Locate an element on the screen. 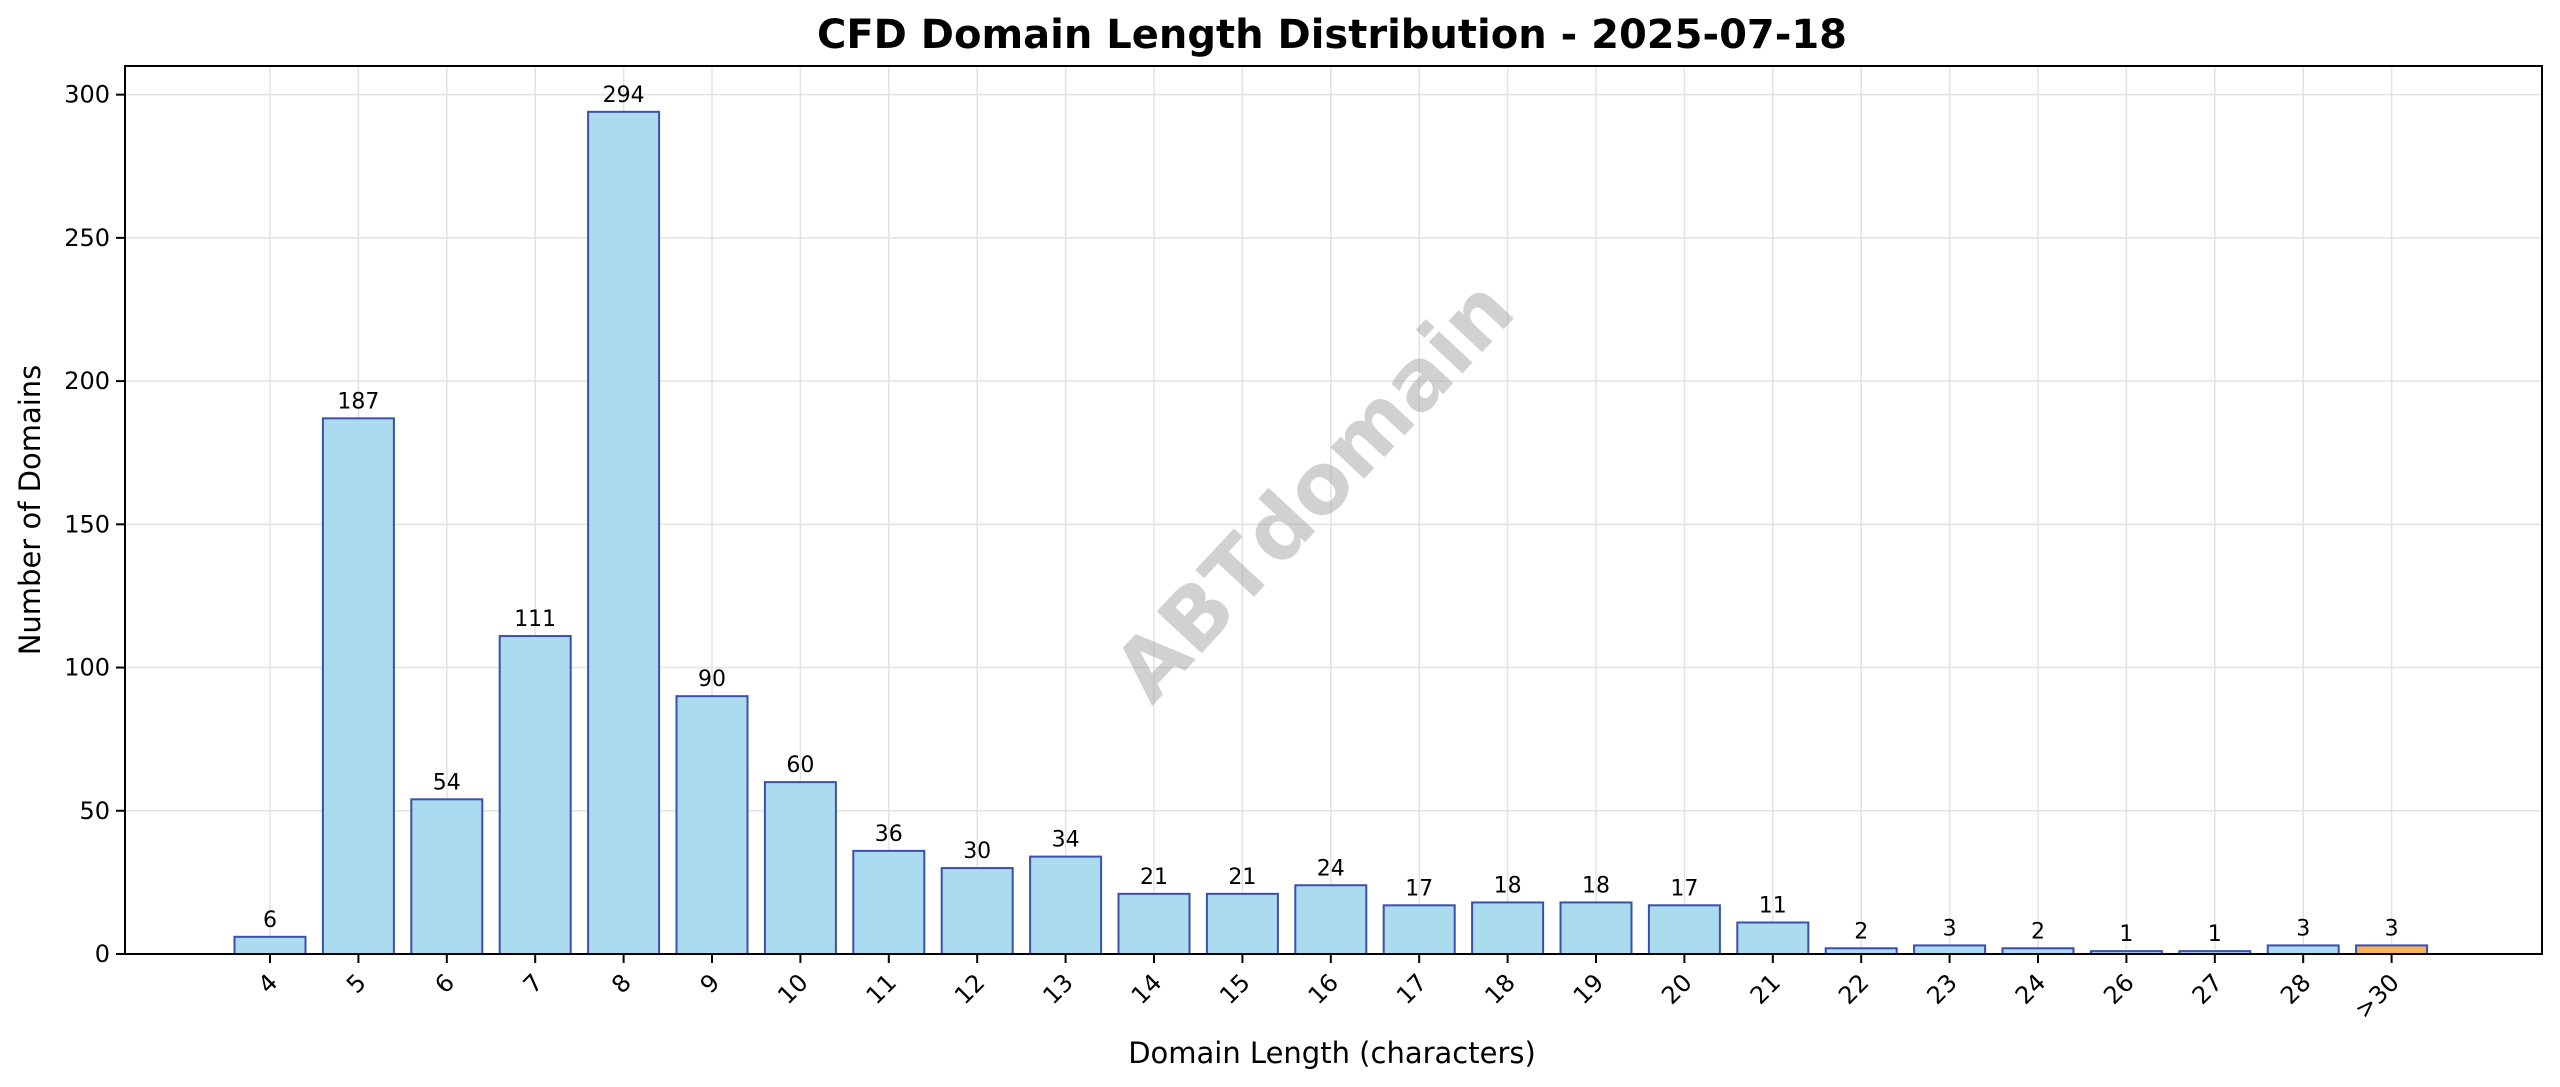 Image resolution: width=2560 pixels, height=1087 pixels. x-tick-label: 12 is located at coordinates (969, 988).